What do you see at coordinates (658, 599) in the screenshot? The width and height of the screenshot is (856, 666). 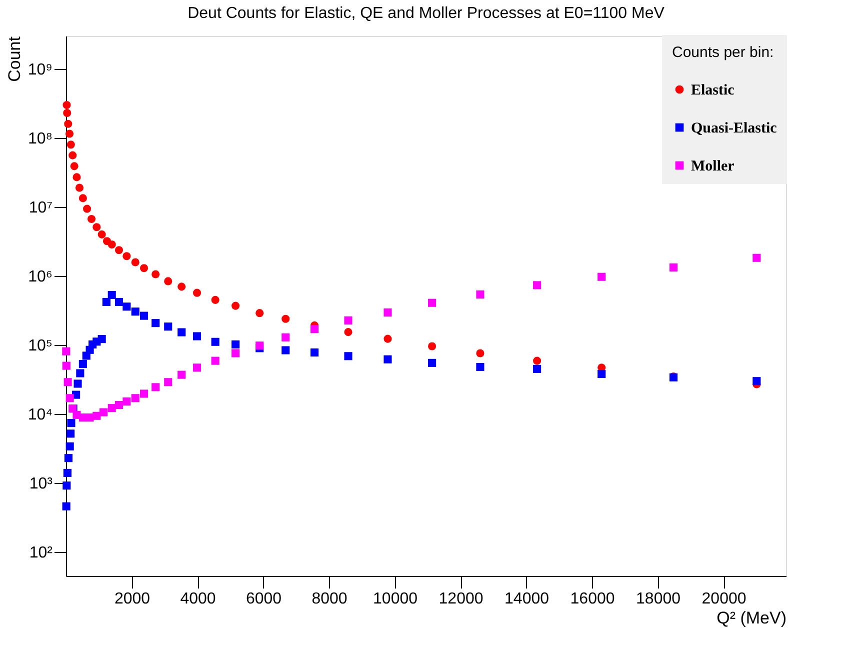 I see `x-tick-label: 18000` at bounding box center [658, 599].